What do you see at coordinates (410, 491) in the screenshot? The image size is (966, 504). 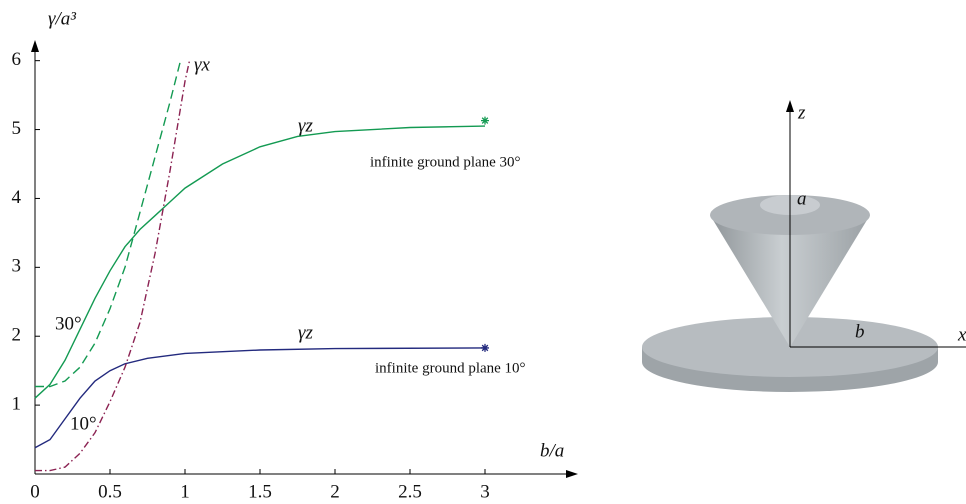 I see `x-tick-label: 2.5` at bounding box center [410, 491].